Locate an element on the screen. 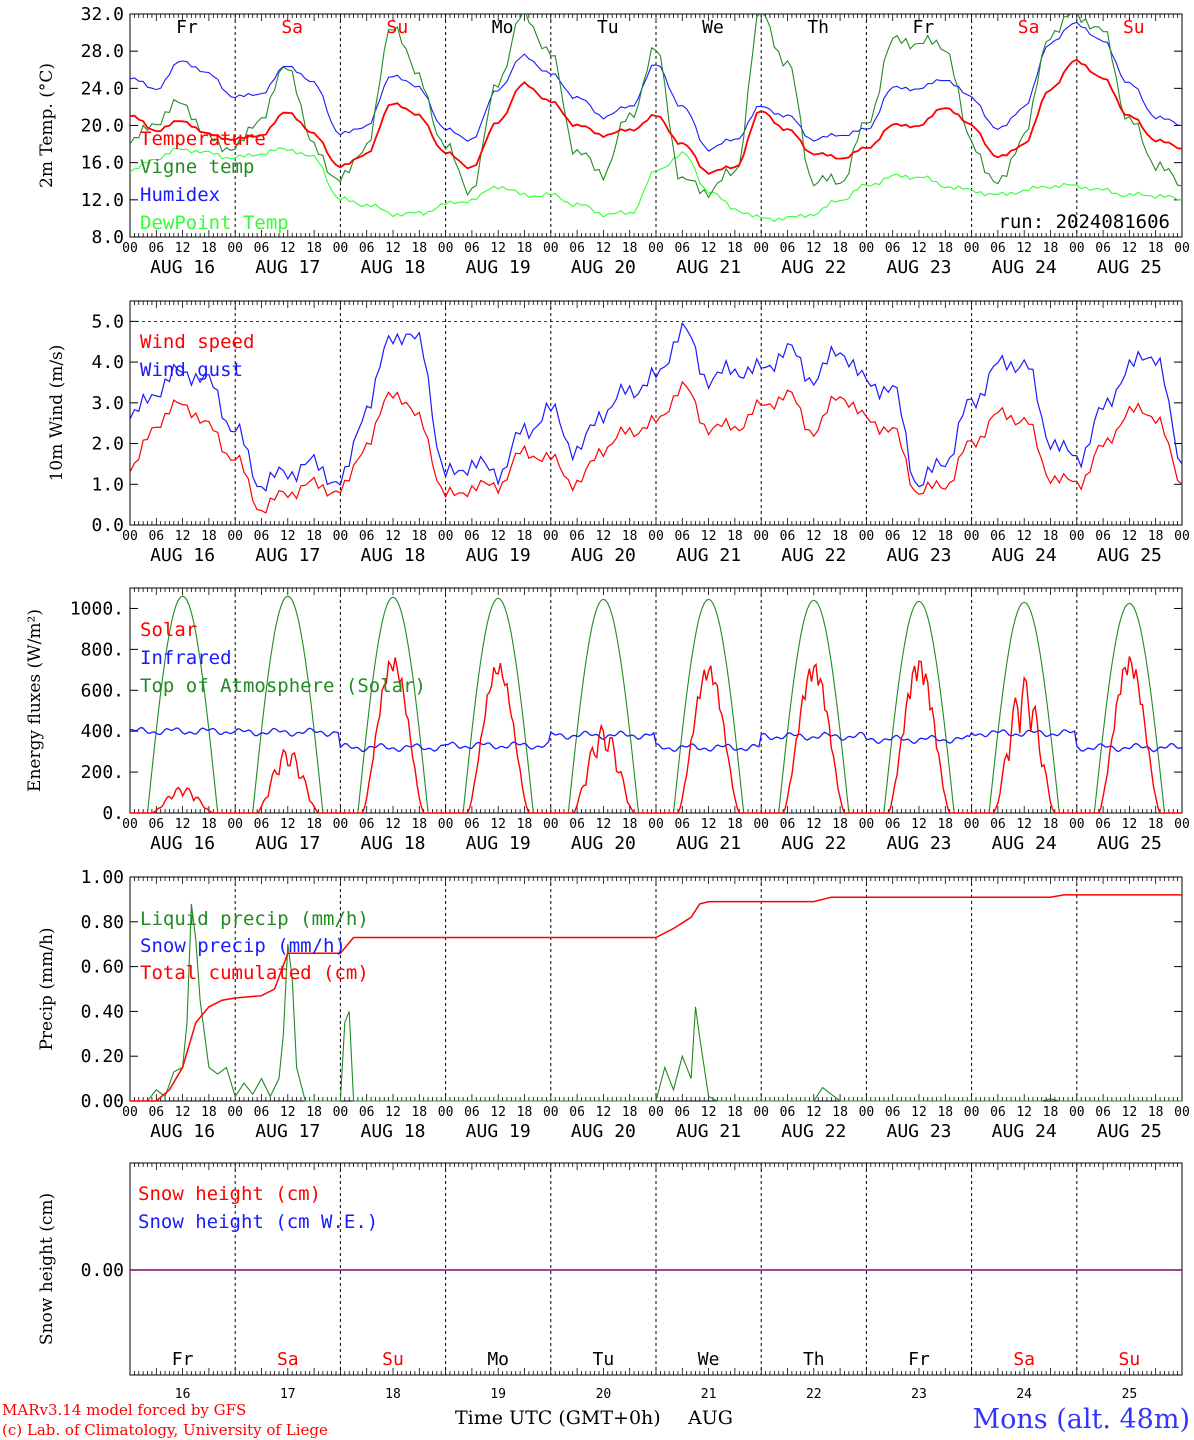 The image size is (1194, 1440). y-tick-label: 16.0 is located at coordinates (102, 163).